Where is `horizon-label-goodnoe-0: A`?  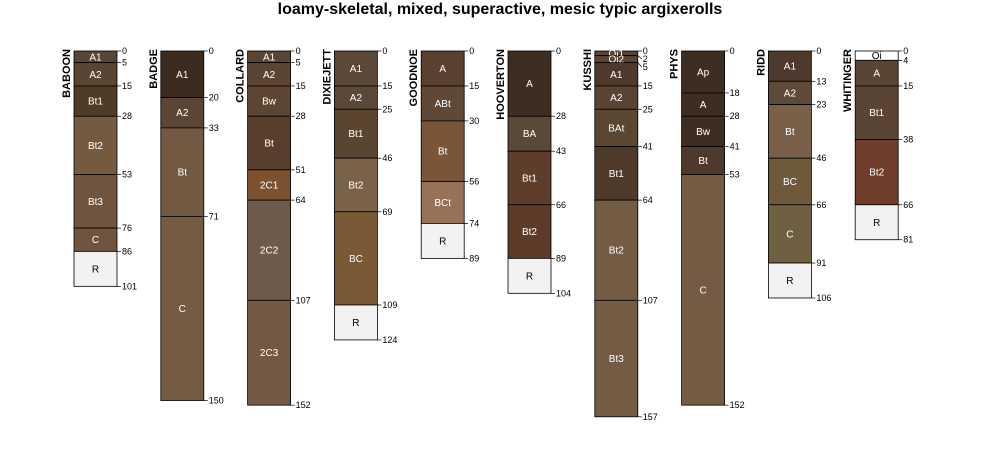 horizon-label-goodnoe-0: A is located at coordinates (442, 69).